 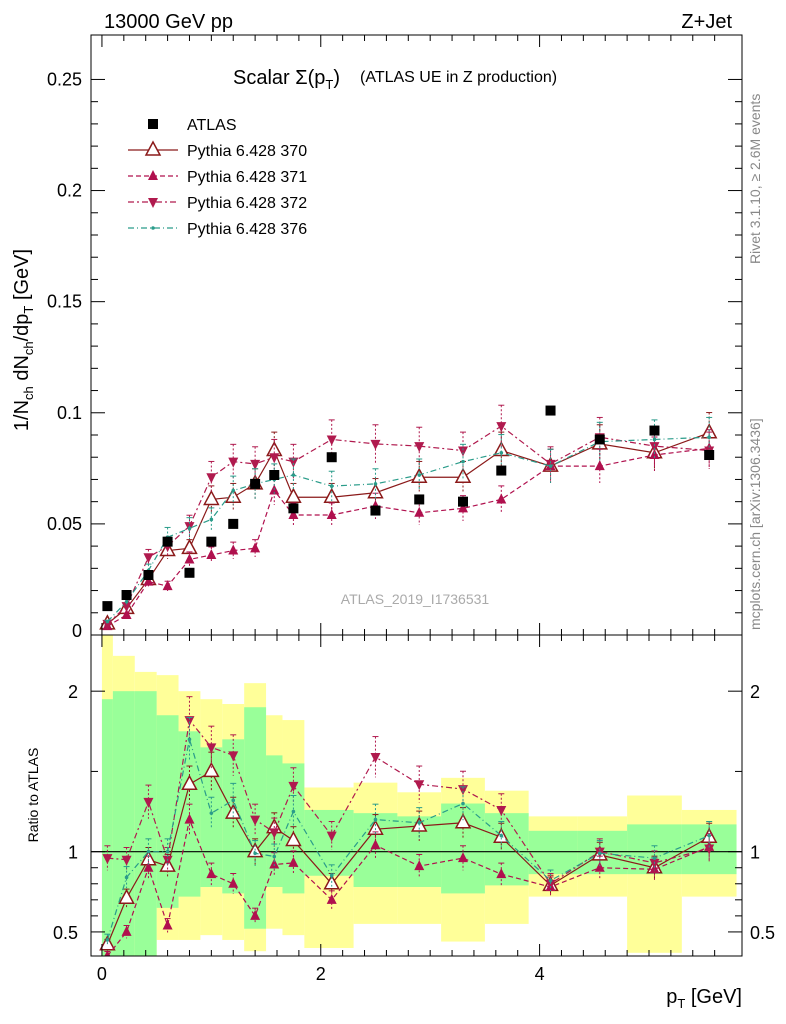 I want to click on legend-entry: Pythia 6.428 370, so click(x=217, y=150).